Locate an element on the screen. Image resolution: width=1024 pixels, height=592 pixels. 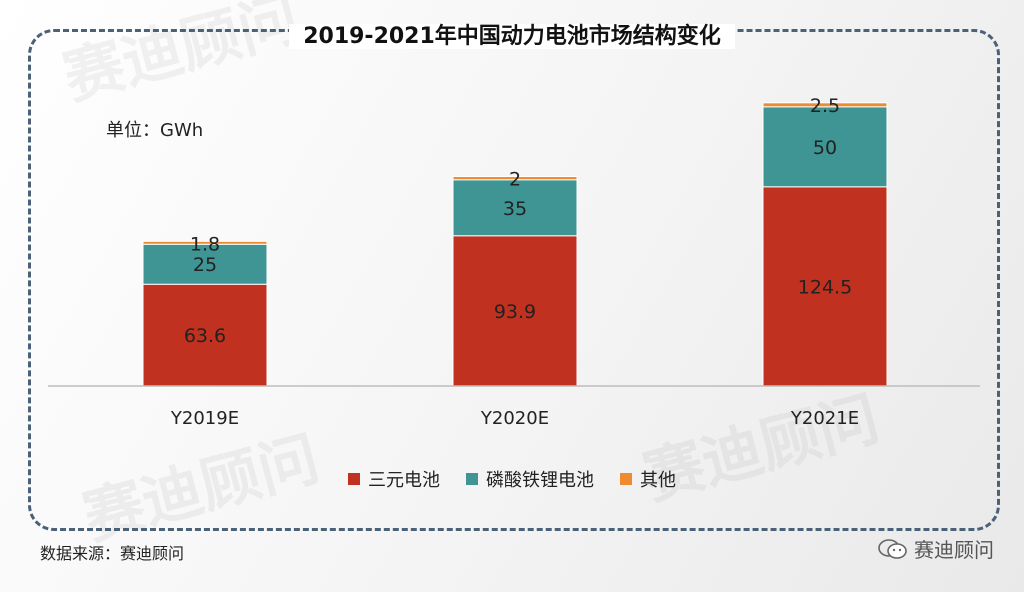
data-label: 124.5 is located at coordinates (825, 287).